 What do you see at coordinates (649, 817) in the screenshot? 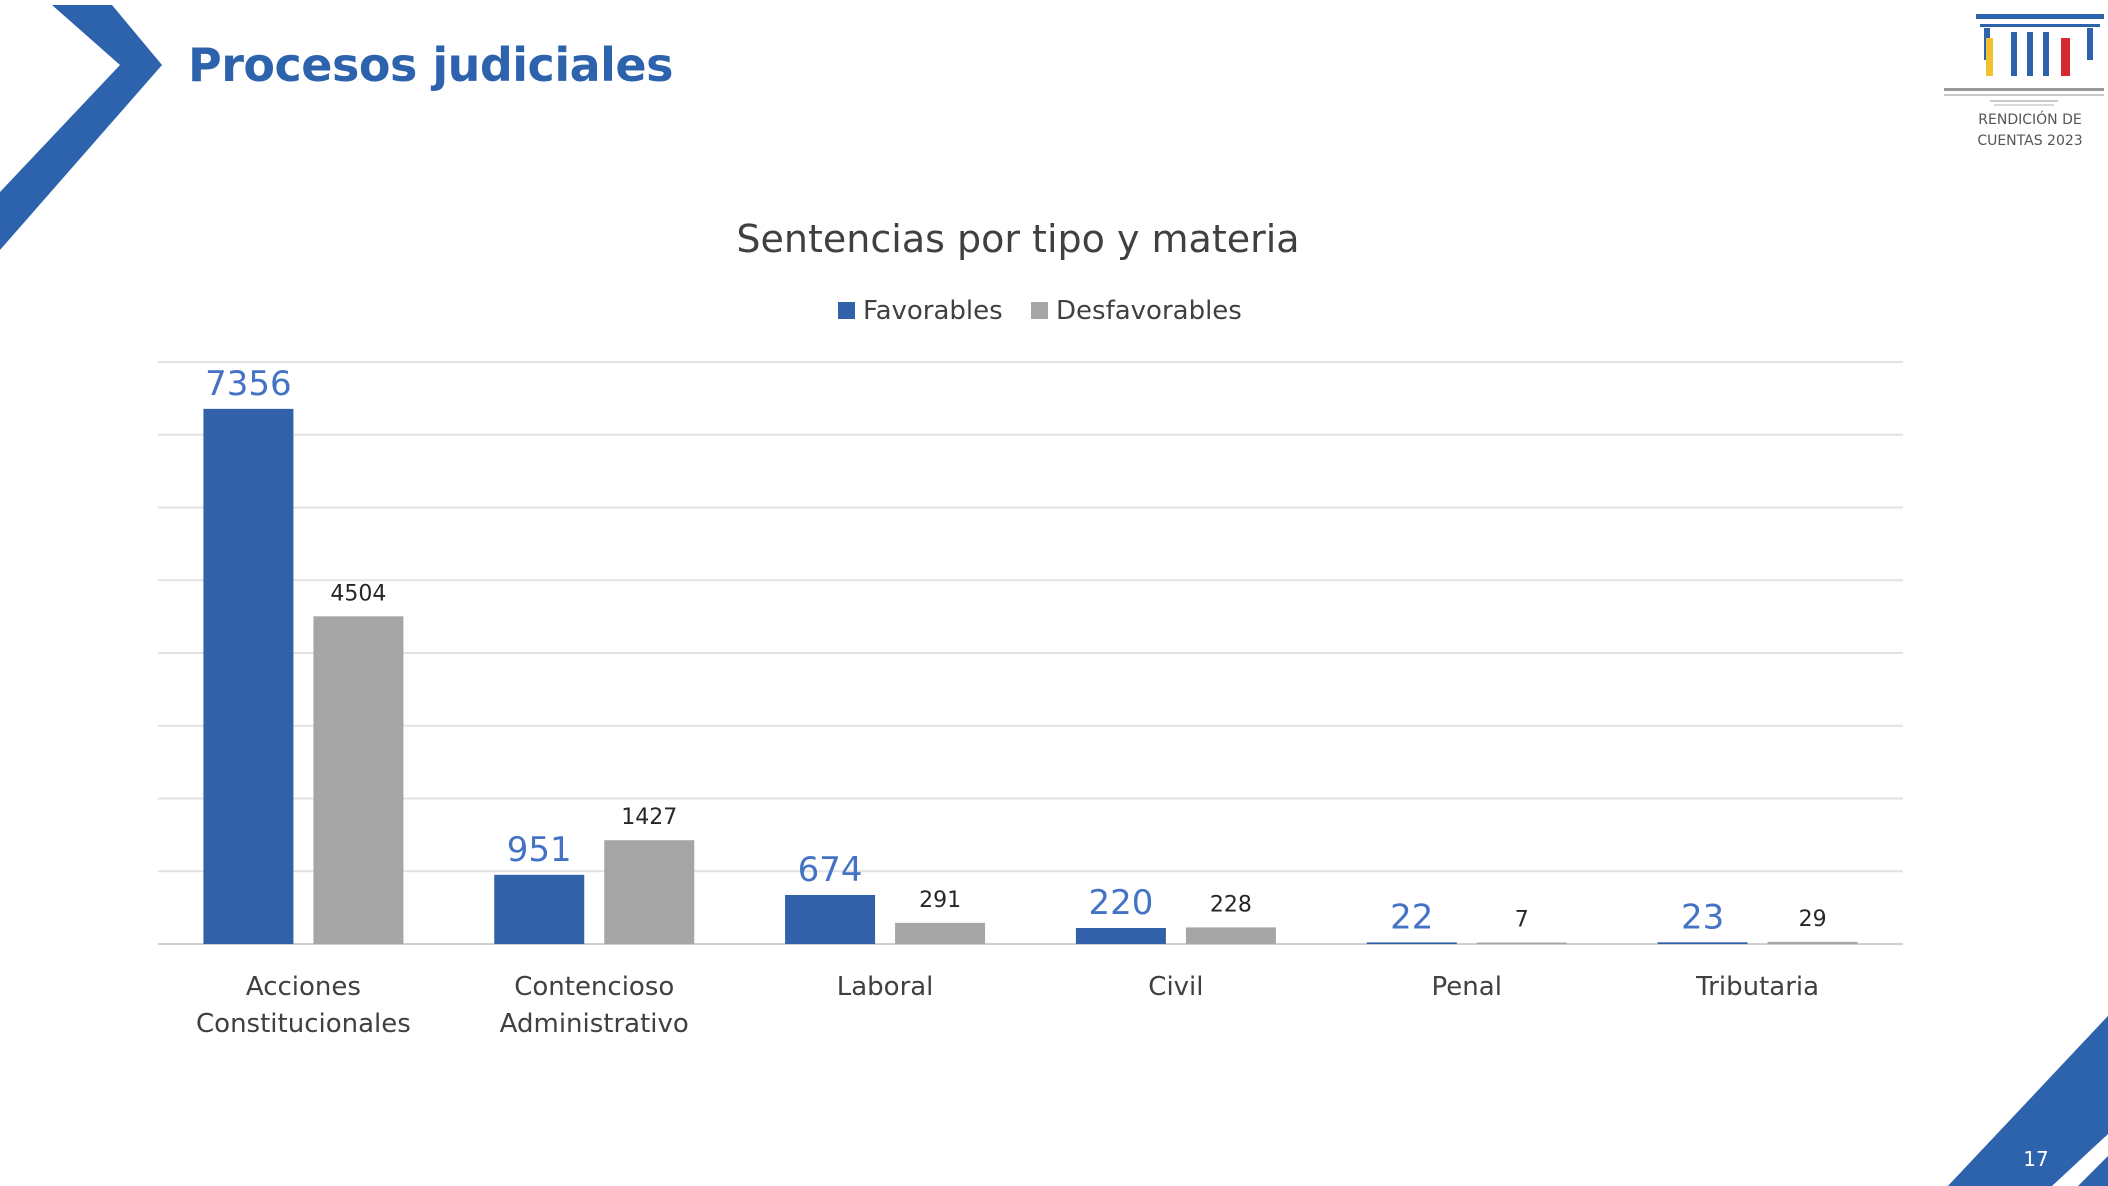
I see `data-label-desfavorables: 1427` at bounding box center [649, 817].